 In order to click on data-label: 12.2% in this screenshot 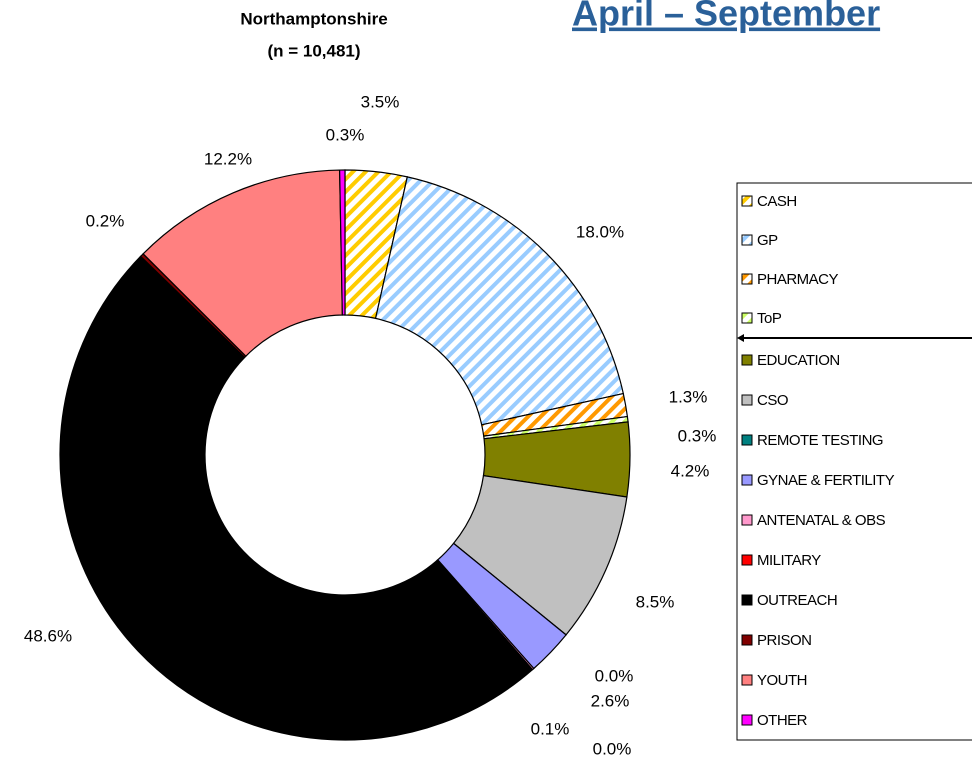, I will do `click(228, 158)`.